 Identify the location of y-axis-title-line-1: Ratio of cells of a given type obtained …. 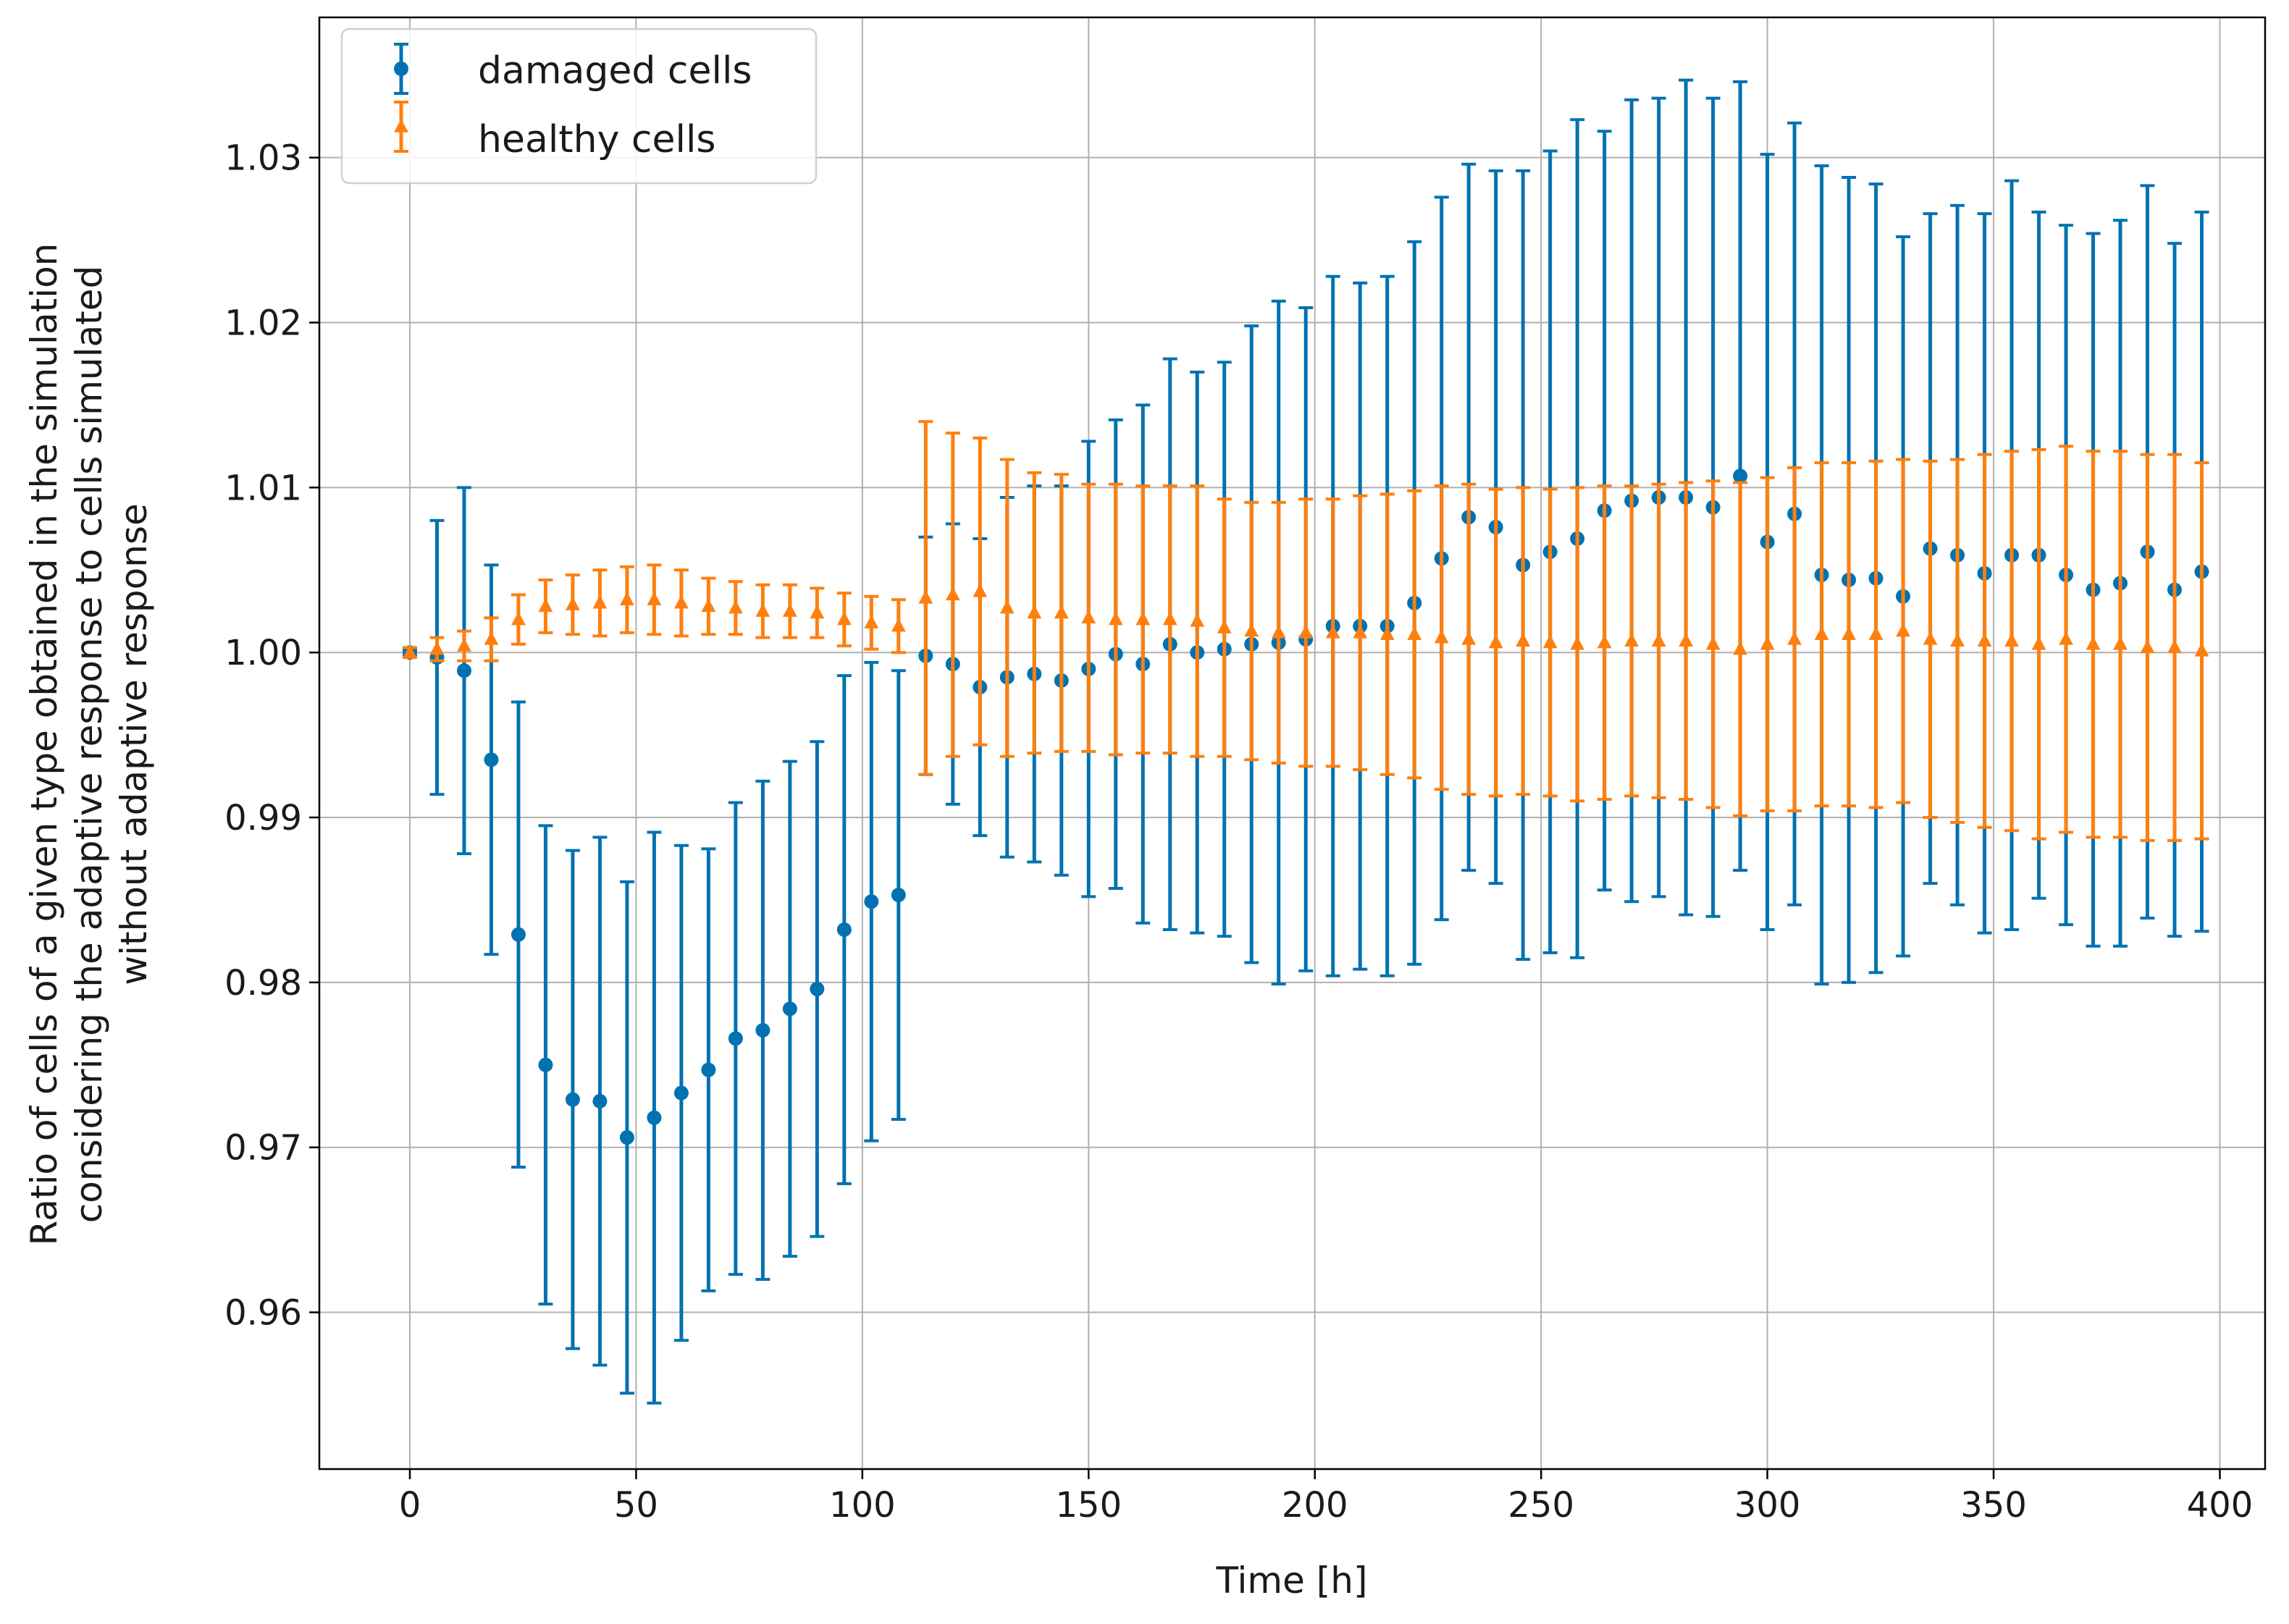
(44, 744).